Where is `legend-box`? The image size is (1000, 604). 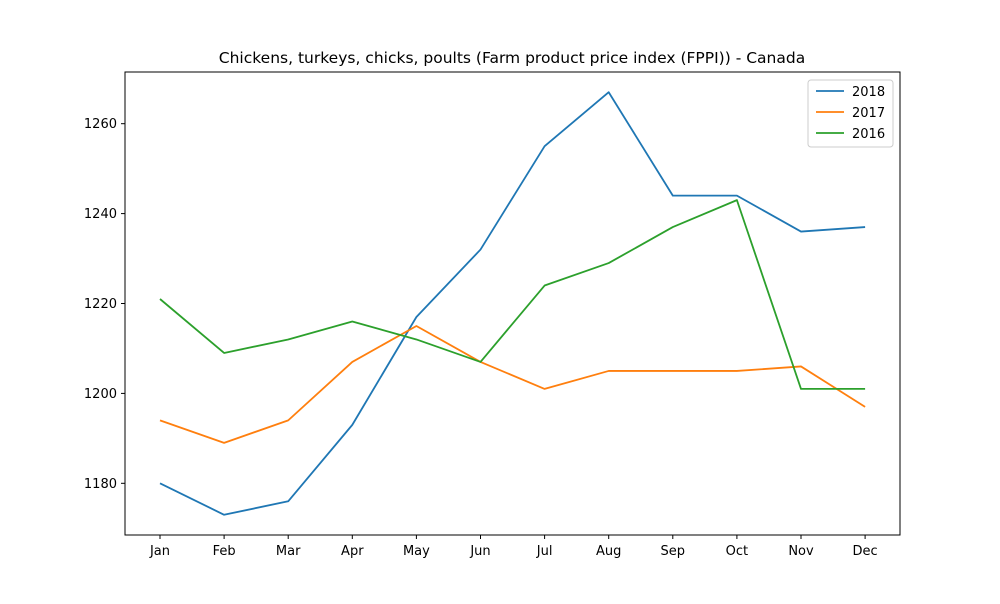
legend-box is located at coordinates (850, 113).